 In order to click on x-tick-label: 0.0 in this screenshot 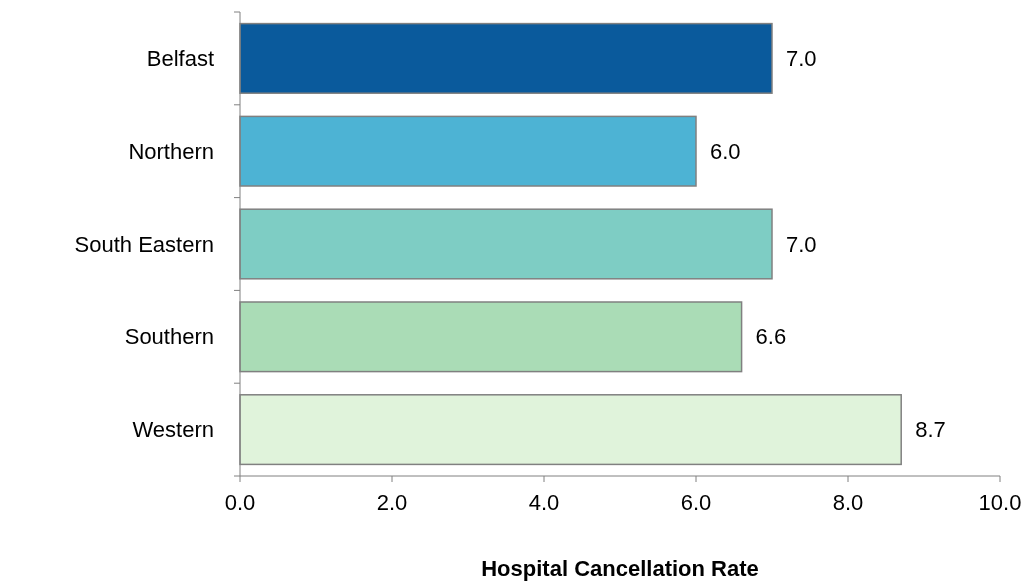, I will do `click(240, 502)`.